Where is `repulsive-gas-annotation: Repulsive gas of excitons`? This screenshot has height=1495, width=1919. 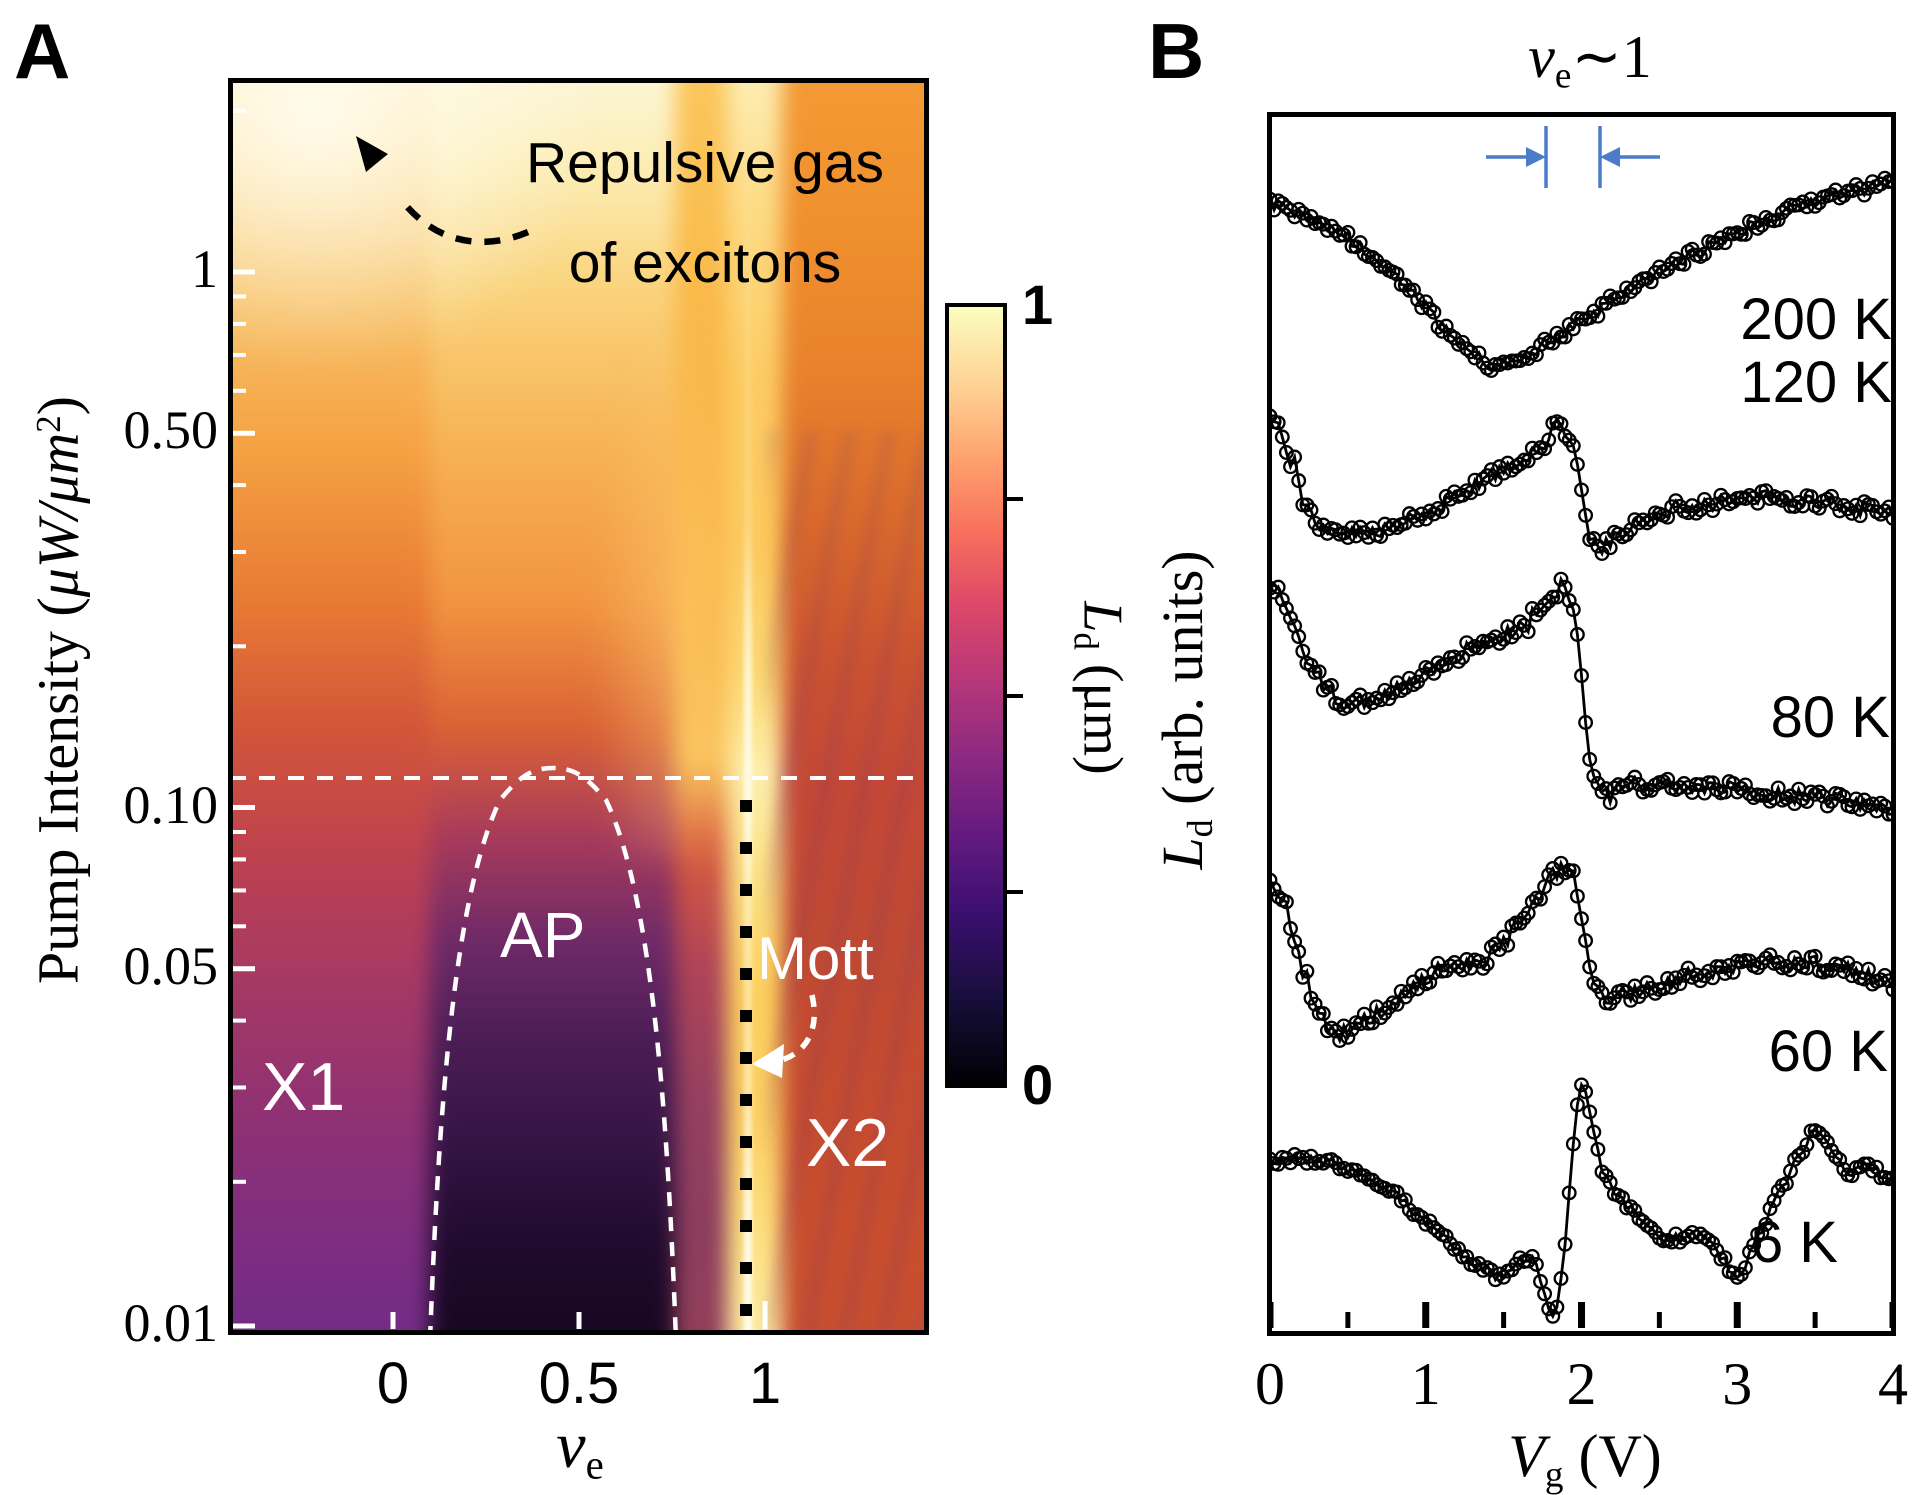 repulsive-gas-annotation: Repulsive gas of excitons is located at coordinates (705, 213).